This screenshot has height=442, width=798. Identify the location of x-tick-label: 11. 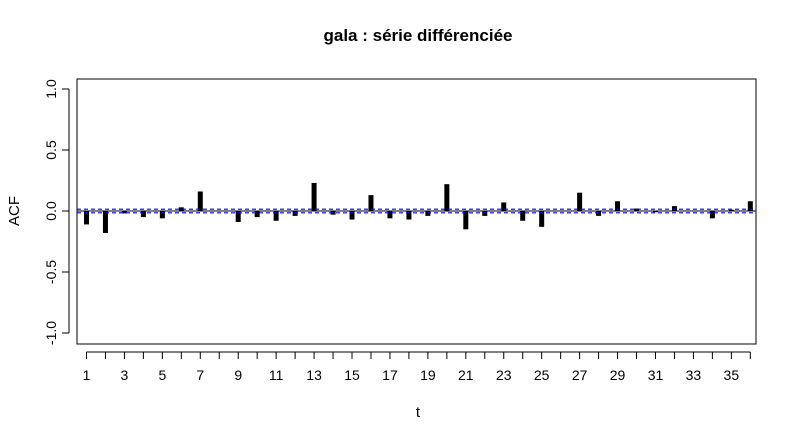
(276, 375).